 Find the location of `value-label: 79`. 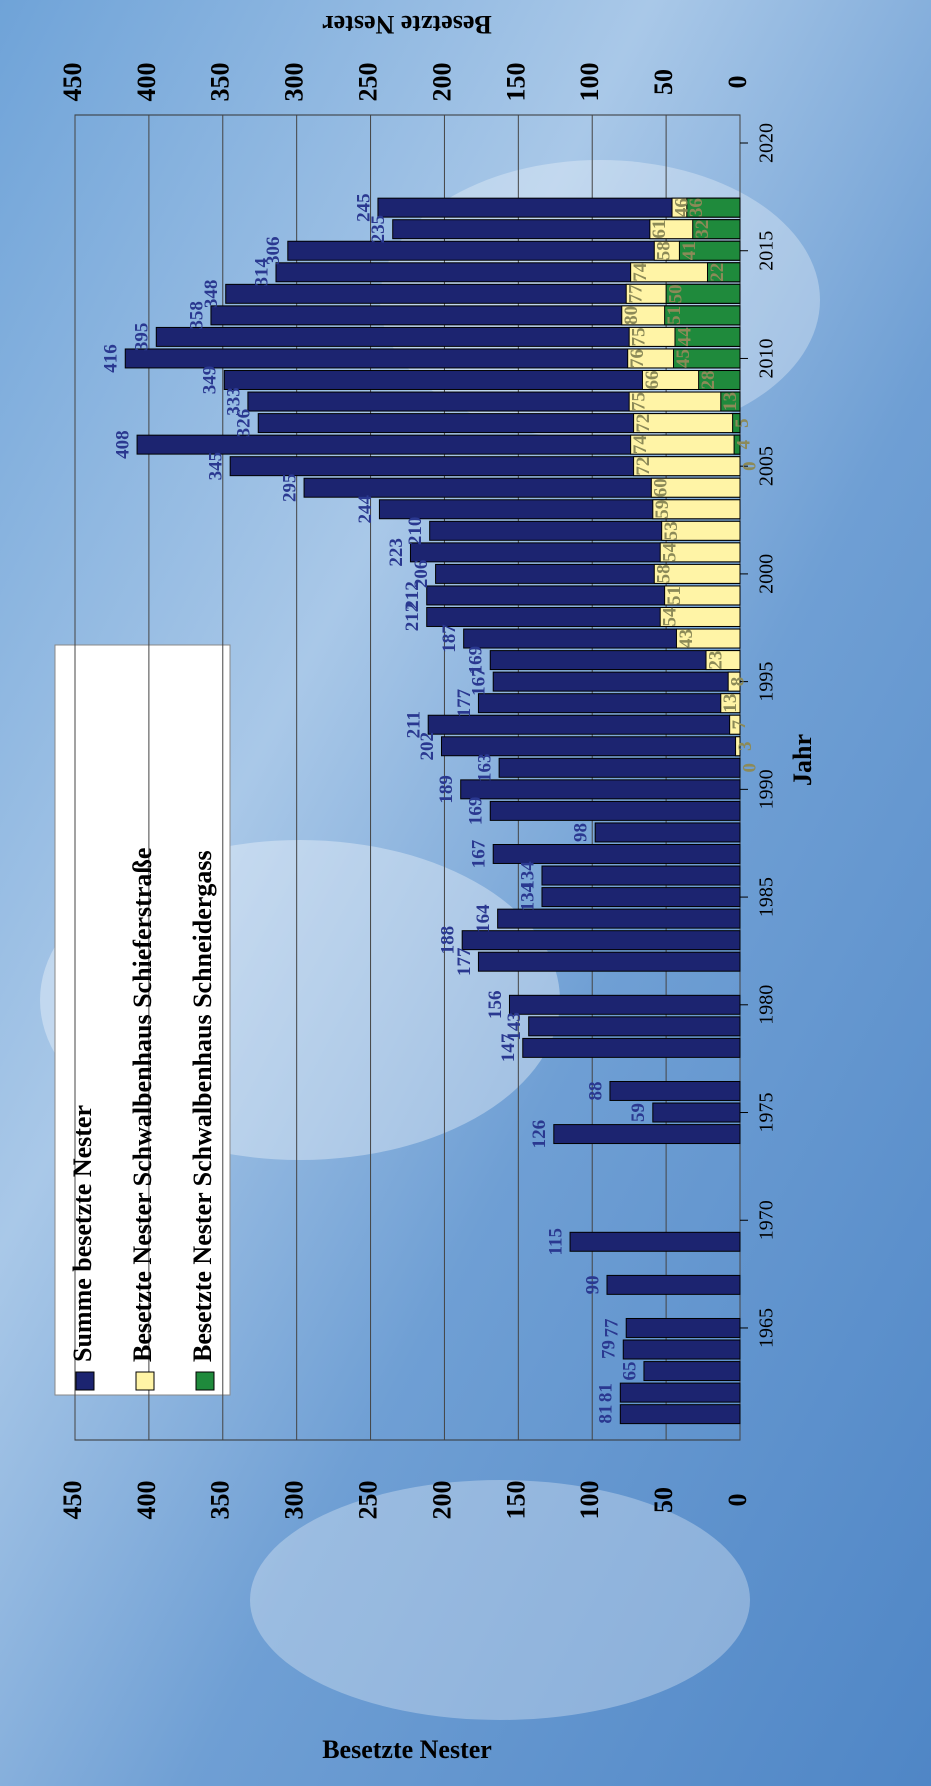

value-label: 79 is located at coordinates (609, 1349).